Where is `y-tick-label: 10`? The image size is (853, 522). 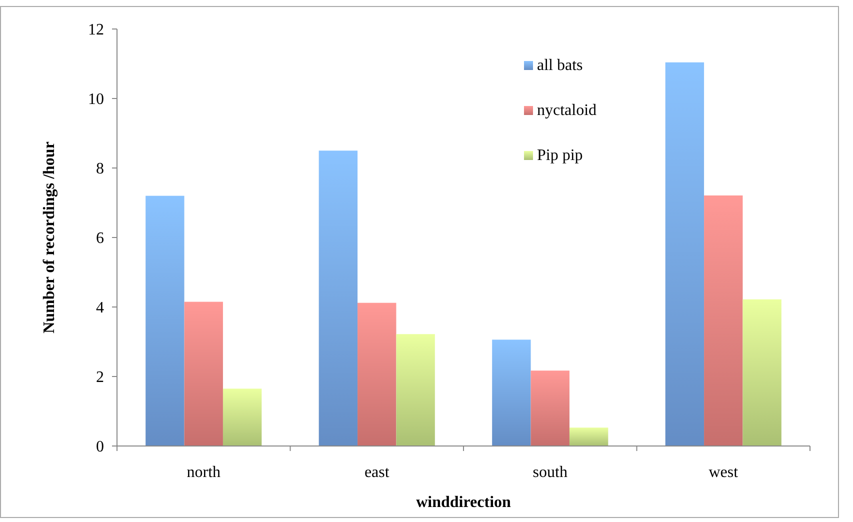
y-tick-label: 10 is located at coordinates (96, 99).